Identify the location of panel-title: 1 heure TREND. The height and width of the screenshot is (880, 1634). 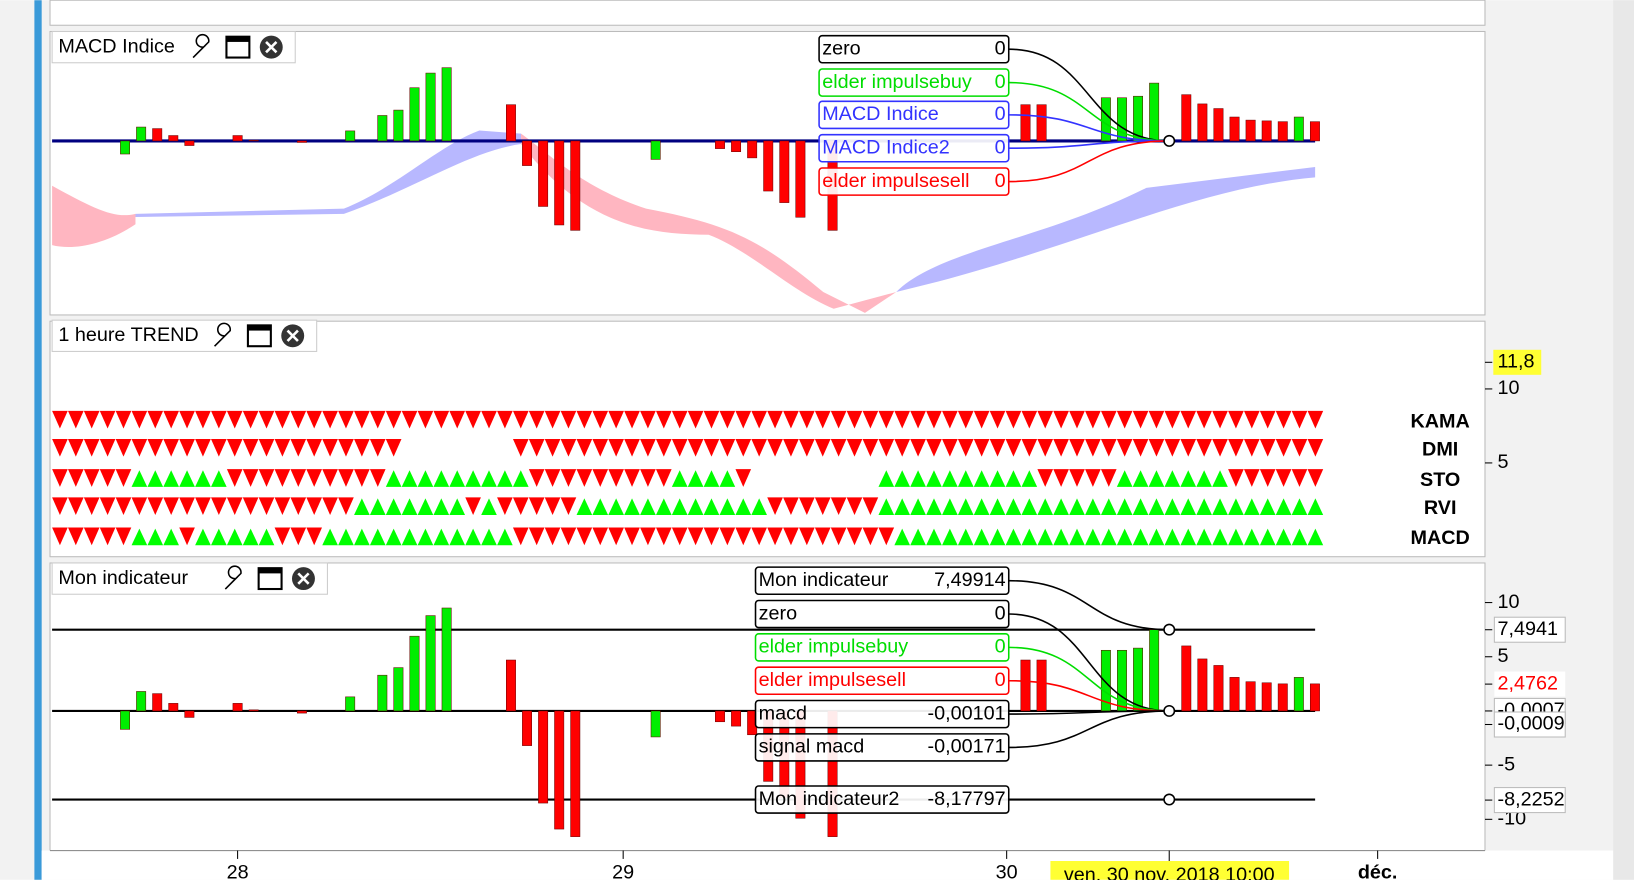
(128, 335).